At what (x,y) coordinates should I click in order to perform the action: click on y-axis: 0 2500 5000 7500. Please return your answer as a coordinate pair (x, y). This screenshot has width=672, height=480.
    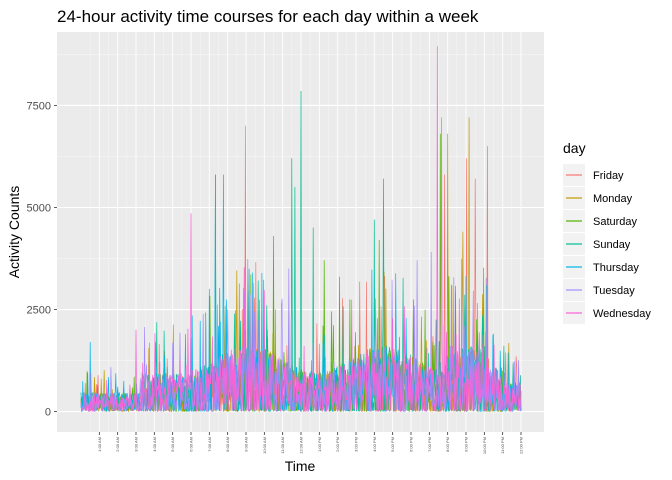
    Looking at the image, I should click on (42, 259).